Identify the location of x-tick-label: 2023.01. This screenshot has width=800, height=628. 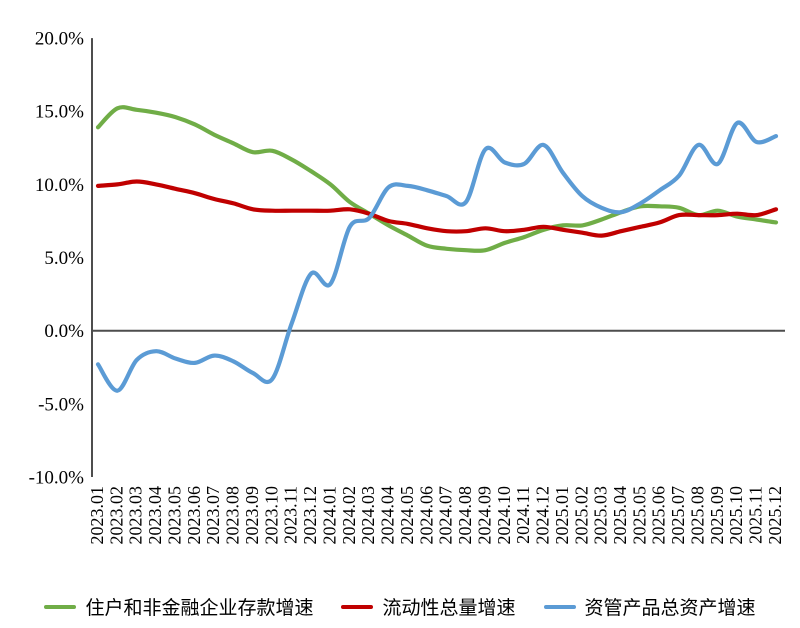
(97, 515).